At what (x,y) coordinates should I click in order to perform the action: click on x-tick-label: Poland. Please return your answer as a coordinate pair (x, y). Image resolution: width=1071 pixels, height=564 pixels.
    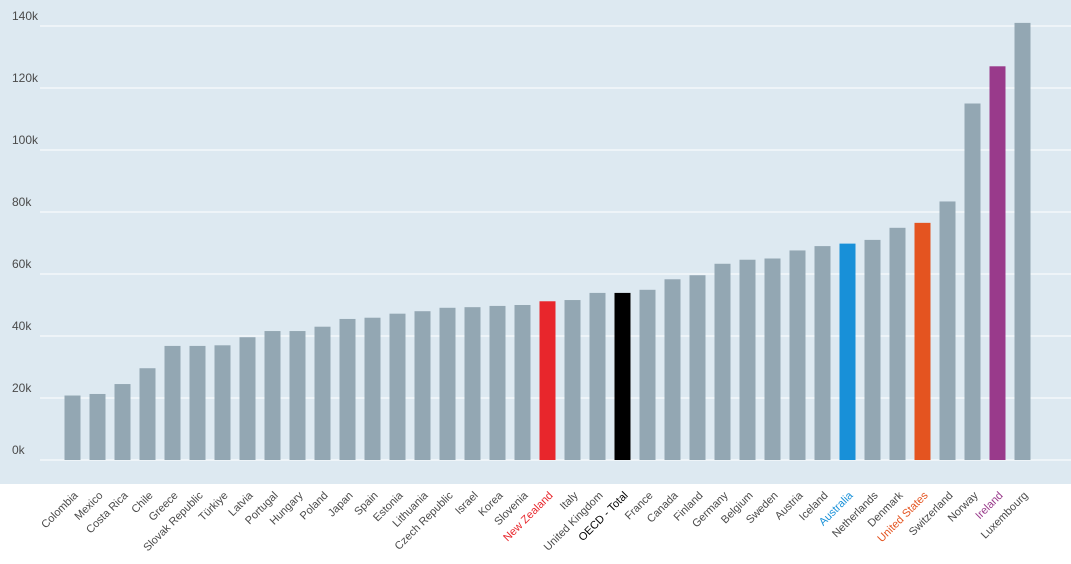
    Looking at the image, I should click on (314, 506).